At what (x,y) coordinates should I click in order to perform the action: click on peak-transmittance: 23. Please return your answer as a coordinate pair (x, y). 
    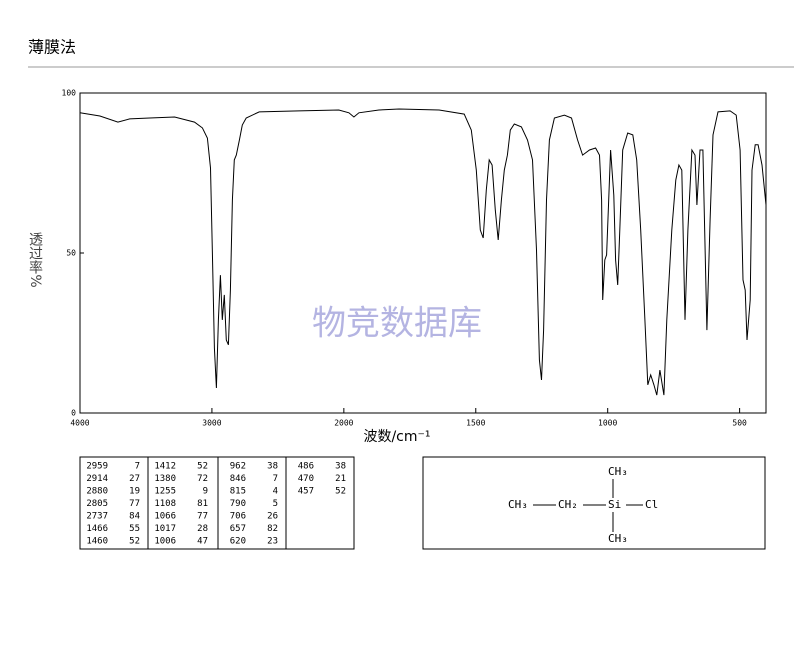
    Looking at the image, I should click on (272, 542).